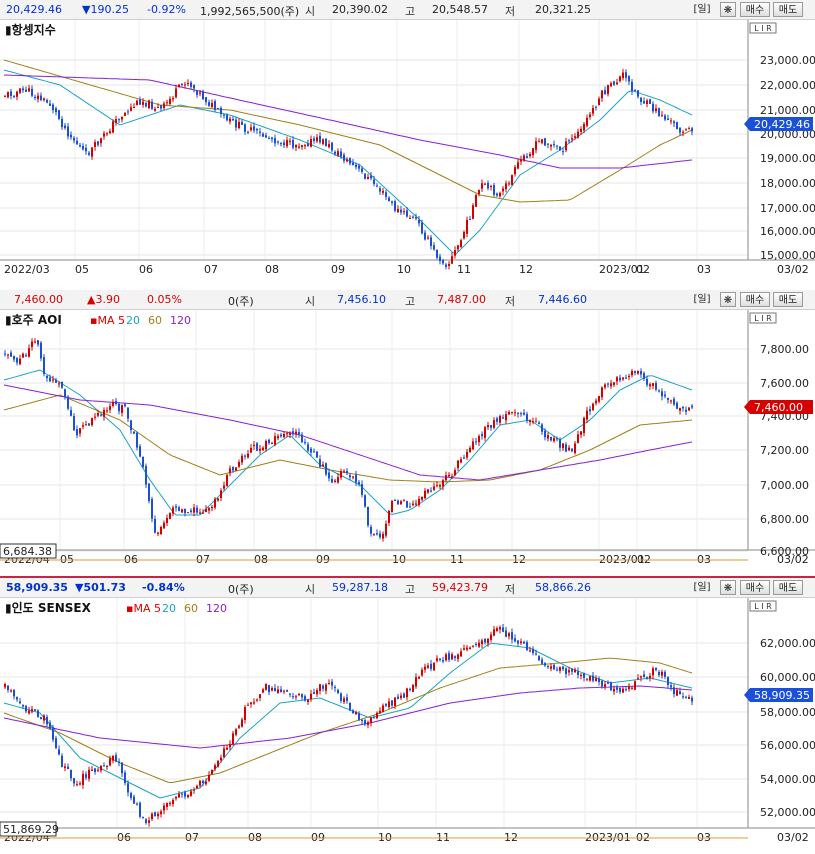 Image resolution: width=815 pixels, height=854 pixels. I want to click on hsi-volume: 1,992,565,500(주), so click(250, 11).